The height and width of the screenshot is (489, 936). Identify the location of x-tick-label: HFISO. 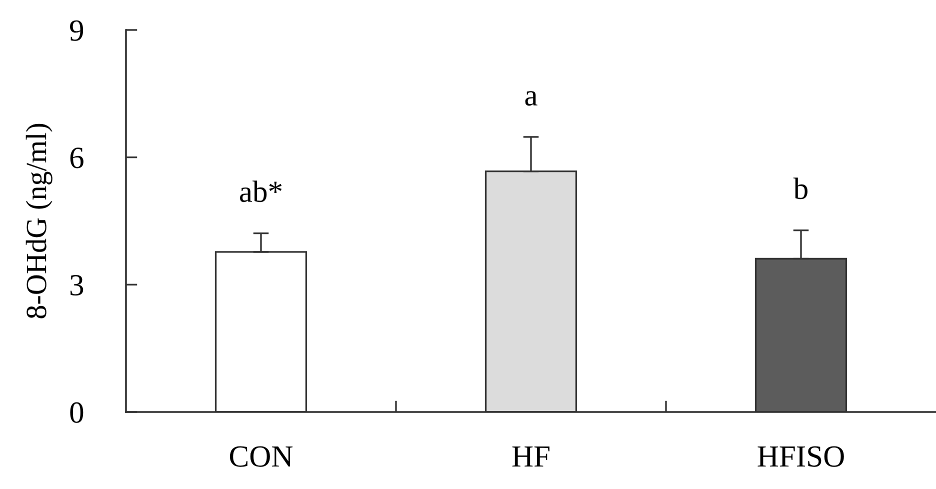
(801, 456).